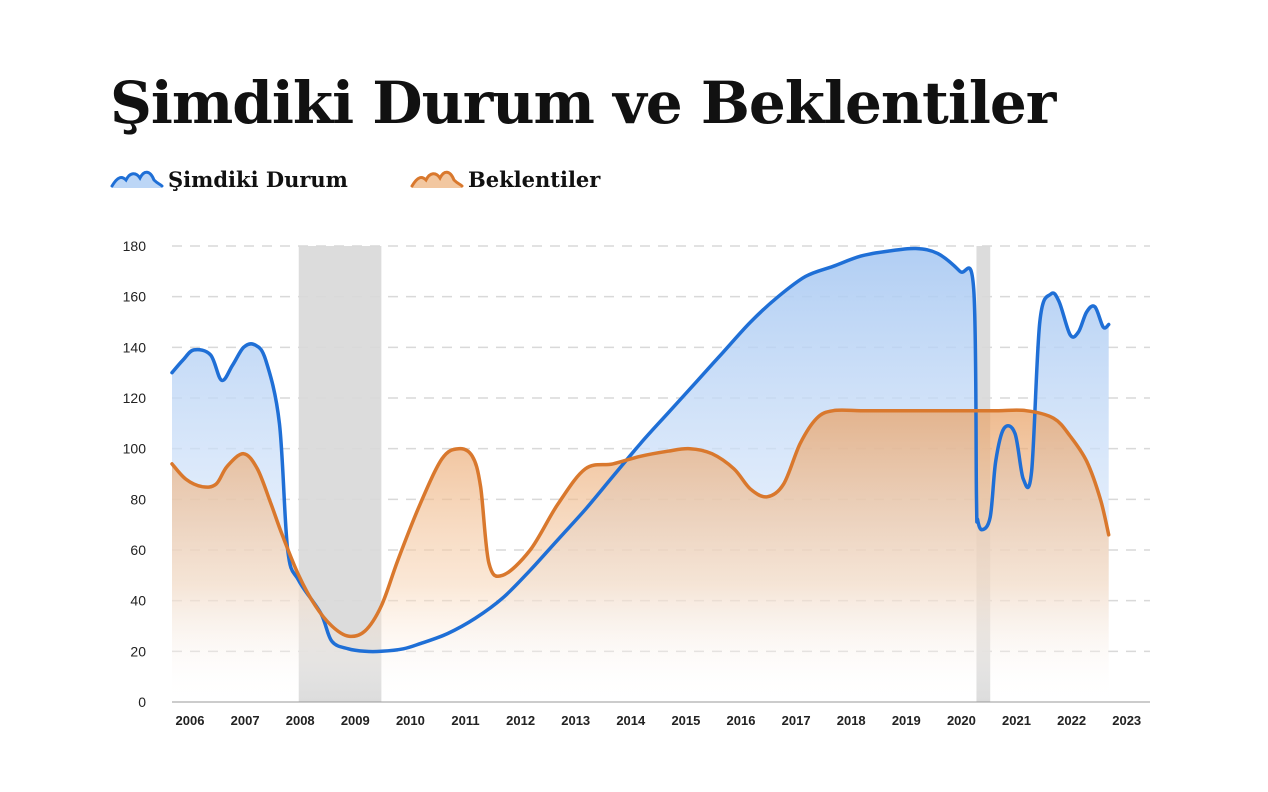 The image size is (1268, 792). What do you see at coordinates (961, 720) in the screenshot?
I see `x-tick-label: 2020` at bounding box center [961, 720].